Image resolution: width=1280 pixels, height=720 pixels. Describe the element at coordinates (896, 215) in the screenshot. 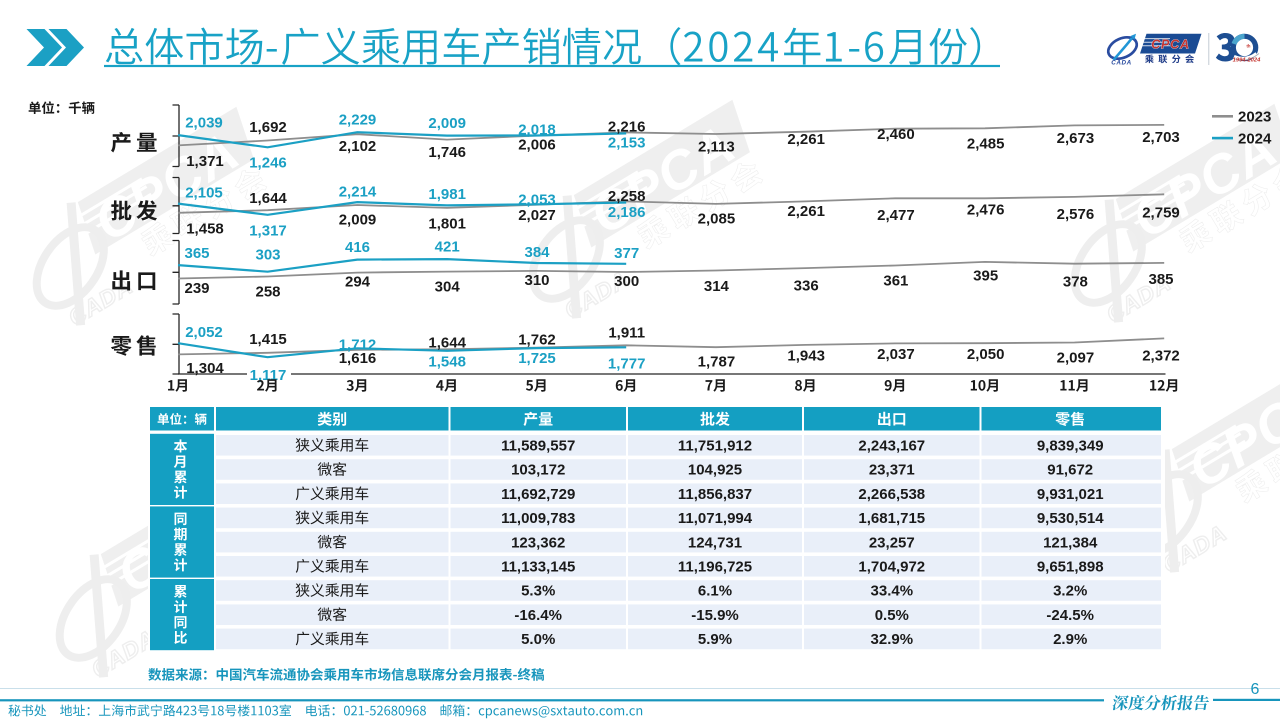

I see `svg-text: 2,477` at that location.